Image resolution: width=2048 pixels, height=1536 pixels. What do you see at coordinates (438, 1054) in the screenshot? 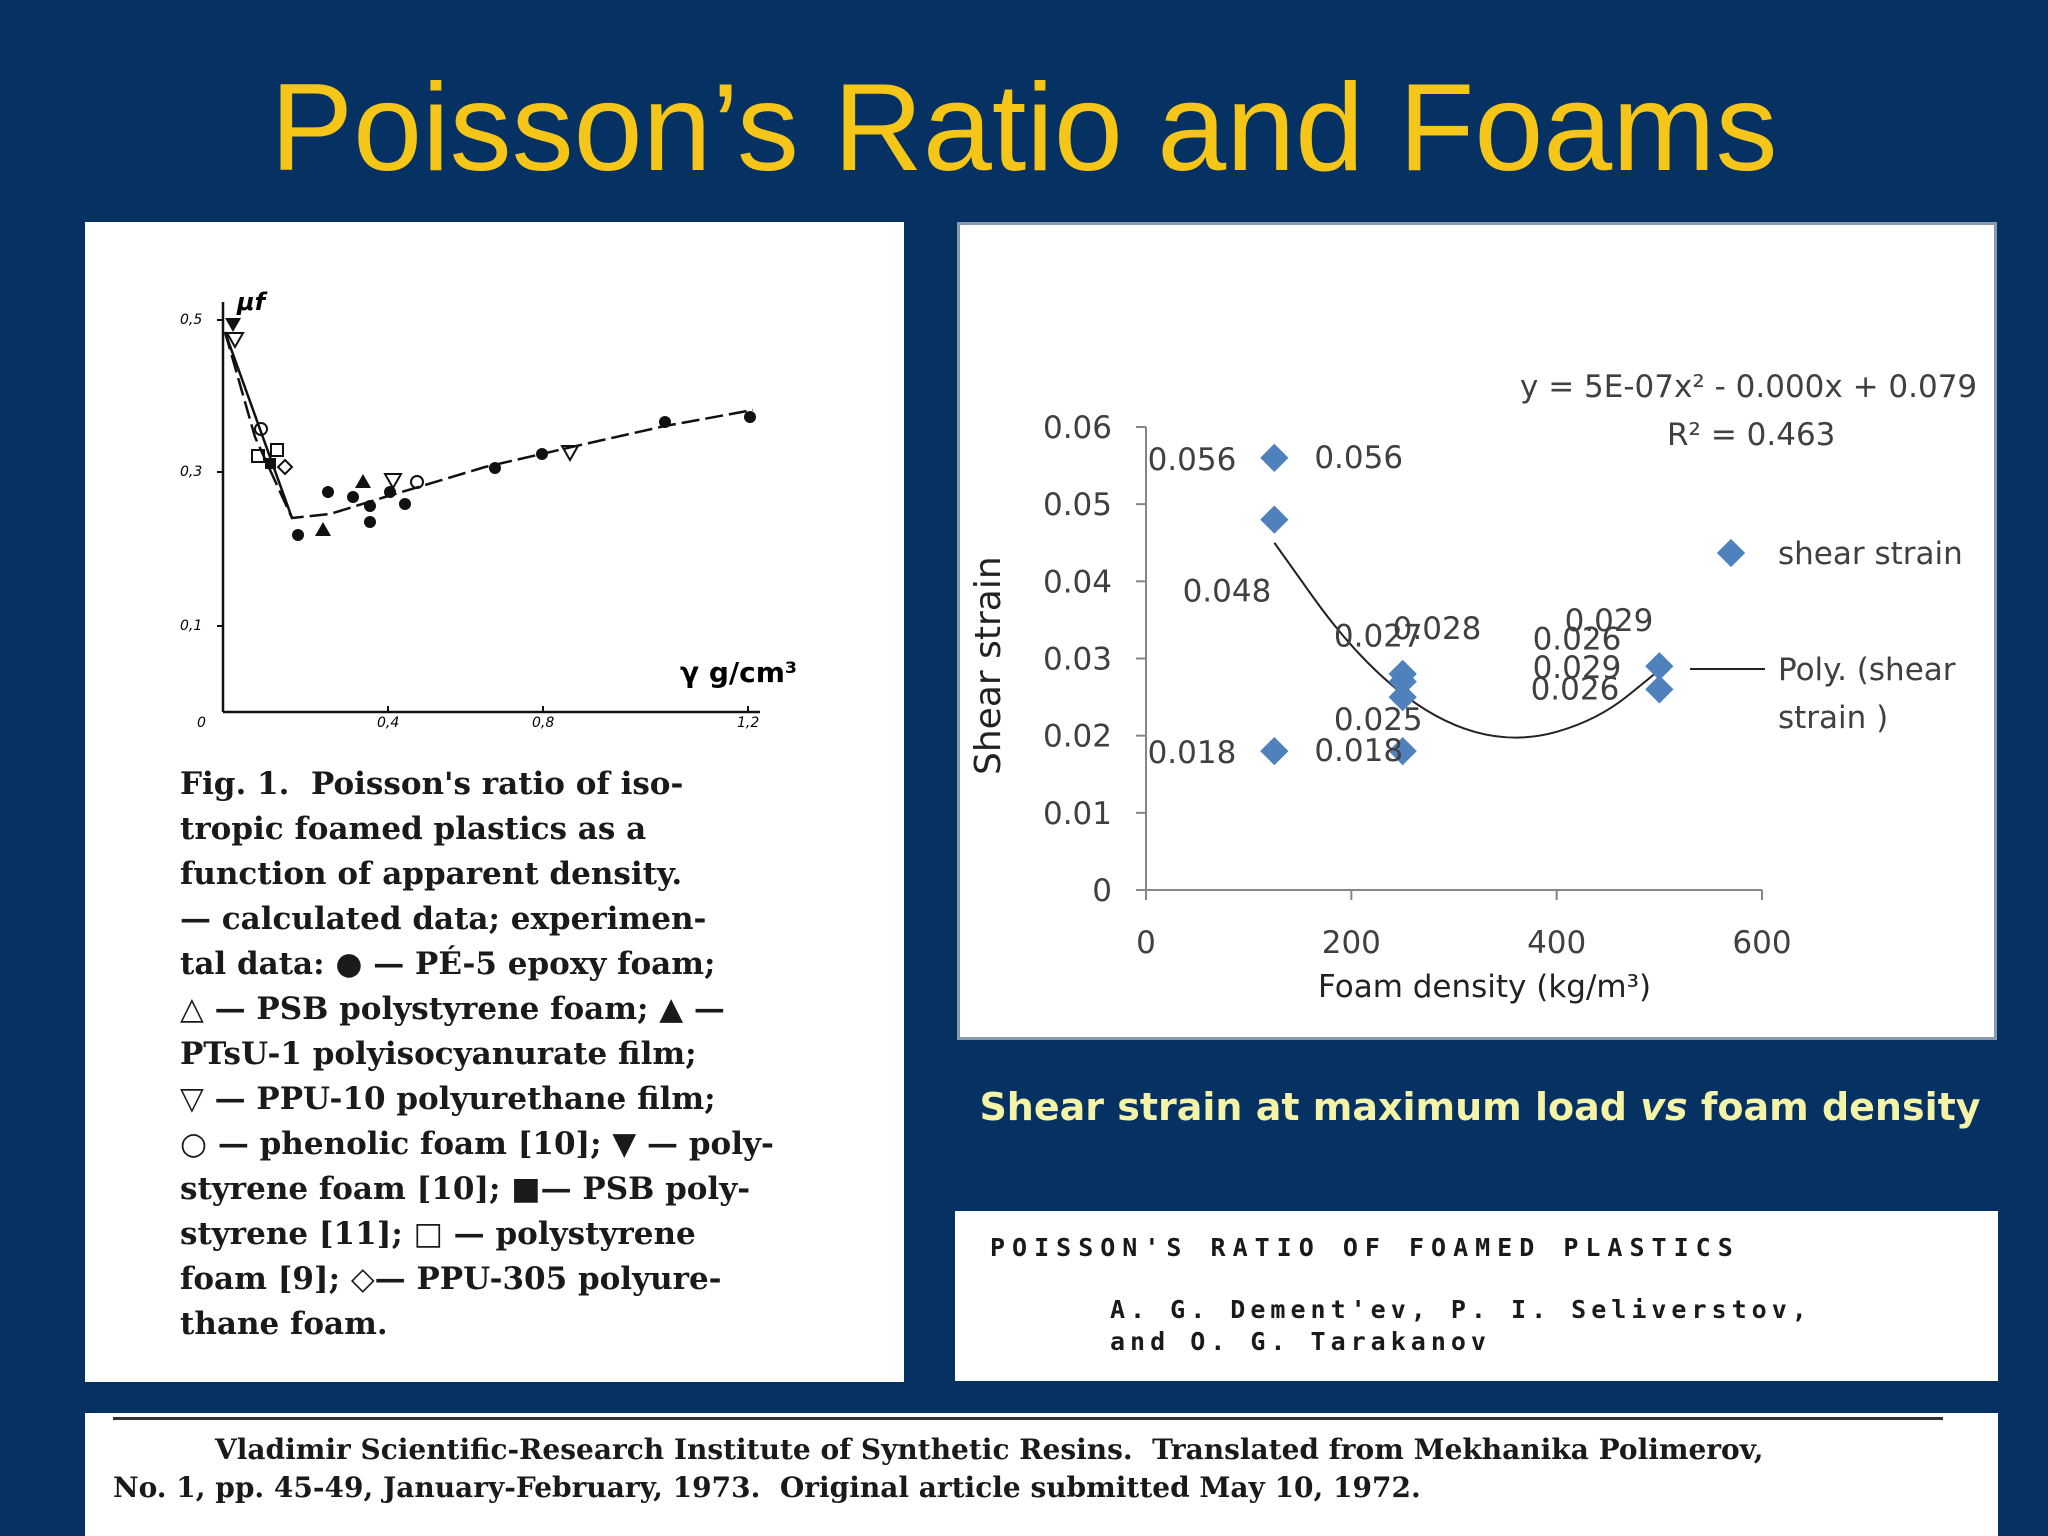
I see `figure-caption-line: PTsU-1 polyisocyanurate film;` at bounding box center [438, 1054].